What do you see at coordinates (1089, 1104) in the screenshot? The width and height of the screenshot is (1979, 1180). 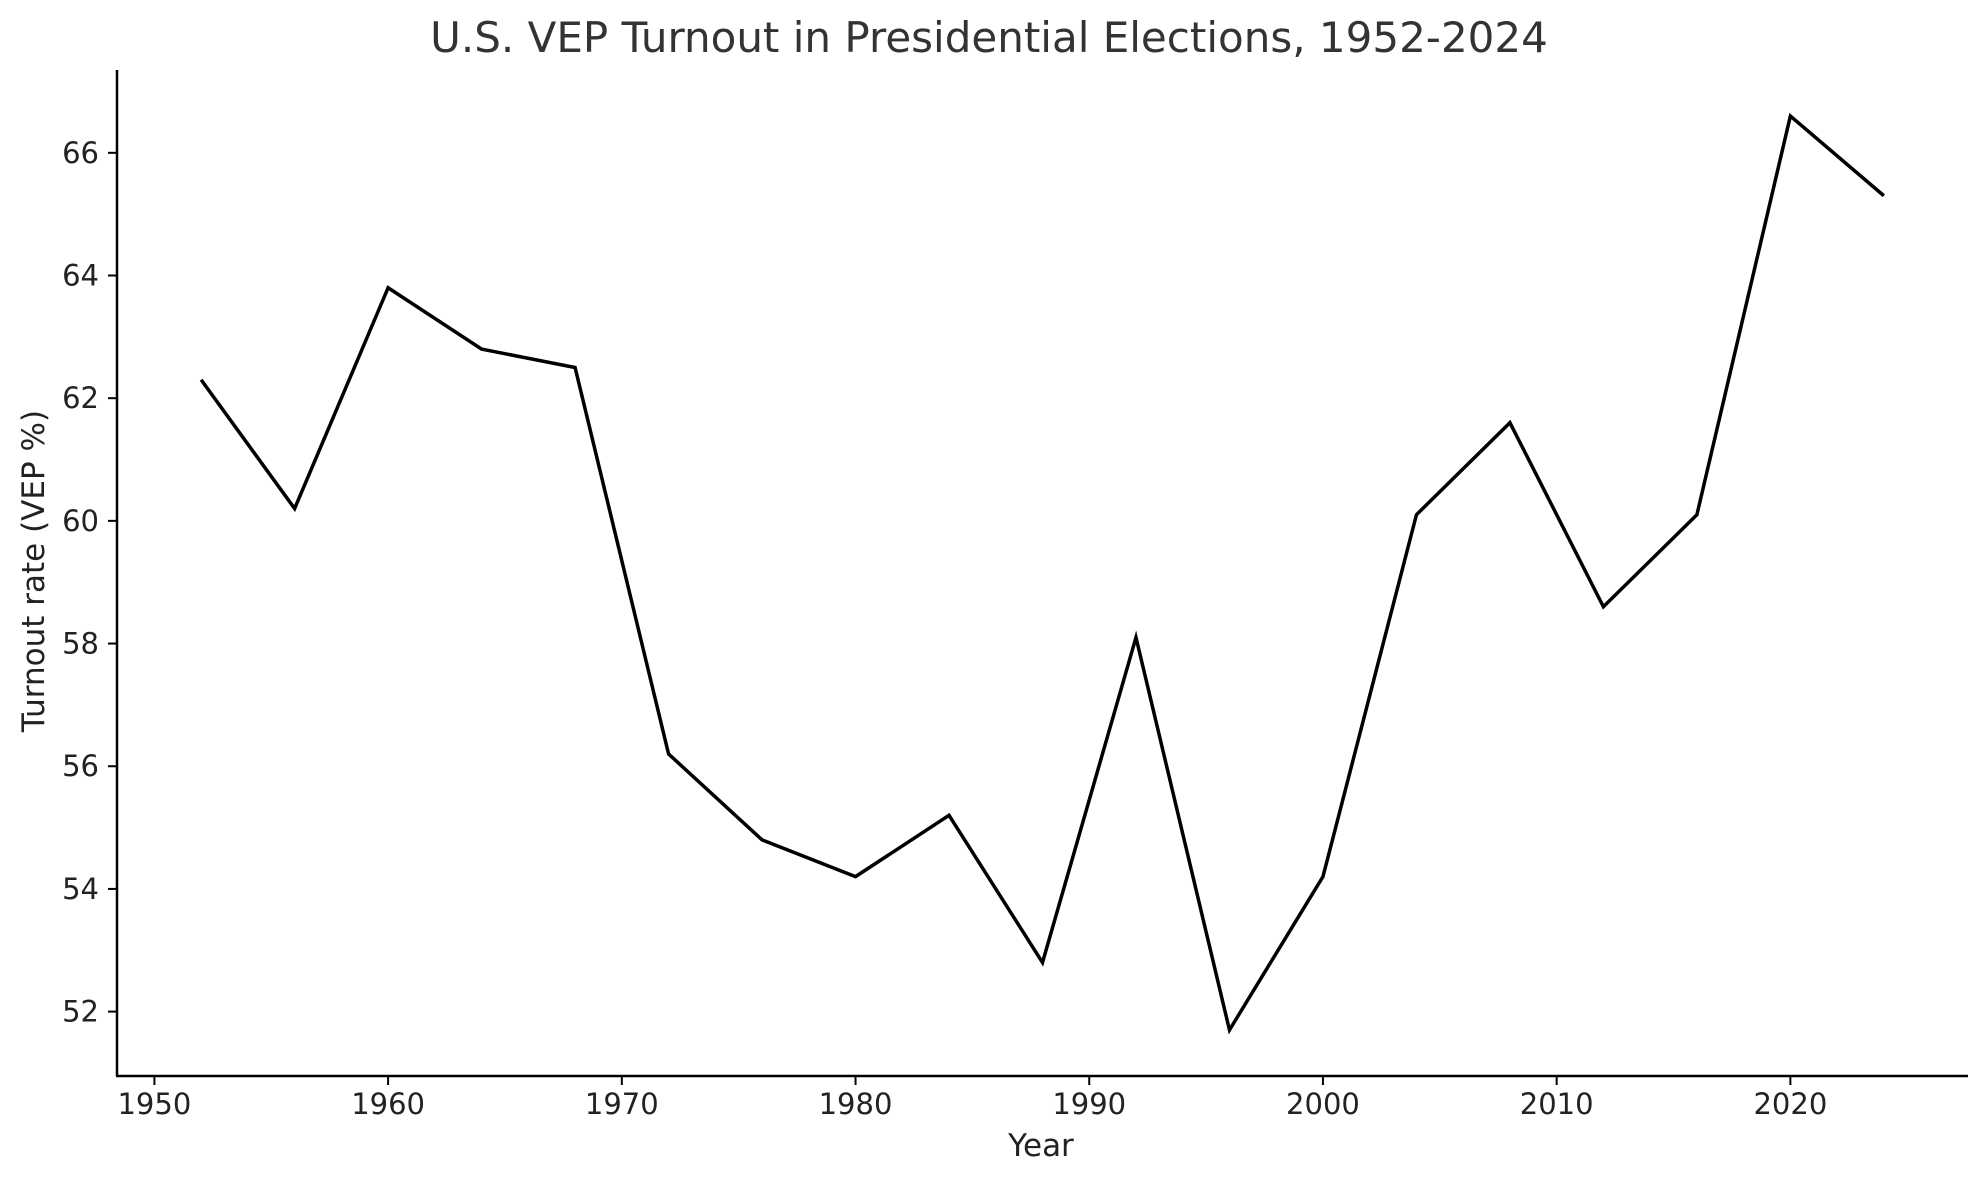 I see `x-tick-label: 1990` at bounding box center [1089, 1104].